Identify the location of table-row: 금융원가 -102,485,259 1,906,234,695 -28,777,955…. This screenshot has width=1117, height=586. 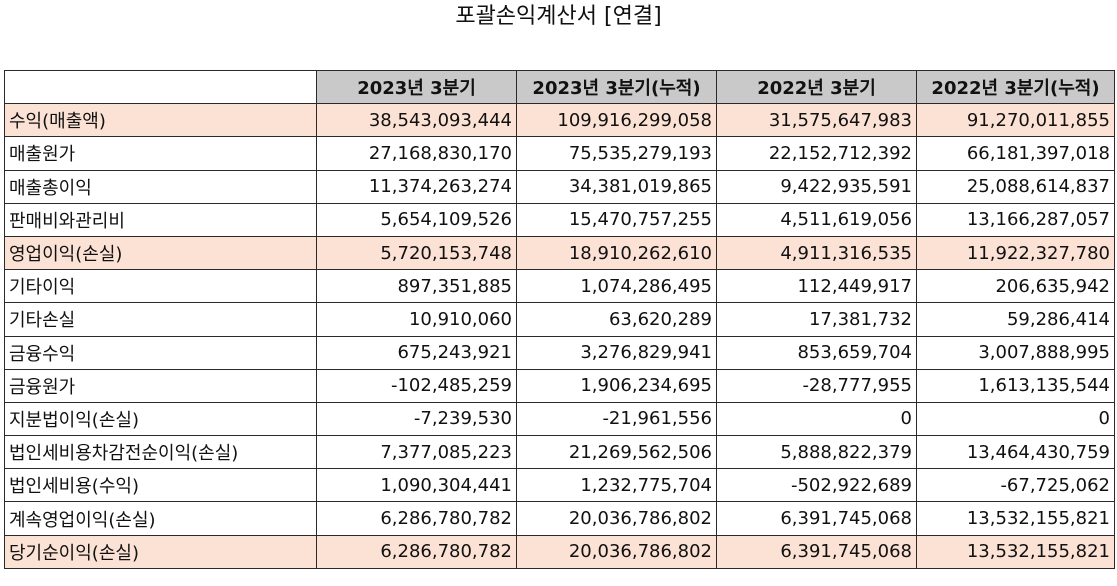
(559, 385).